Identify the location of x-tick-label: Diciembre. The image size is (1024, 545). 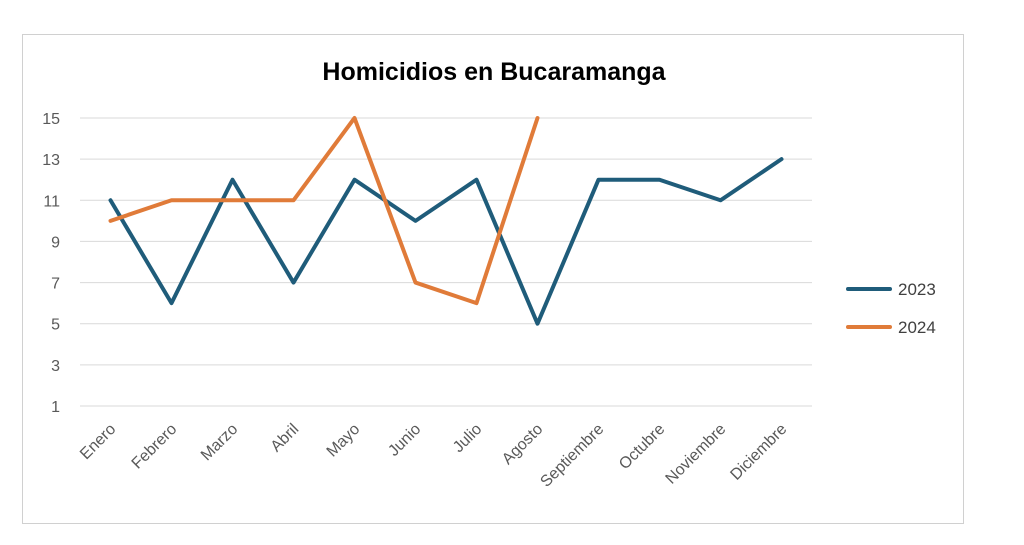
(758, 452).